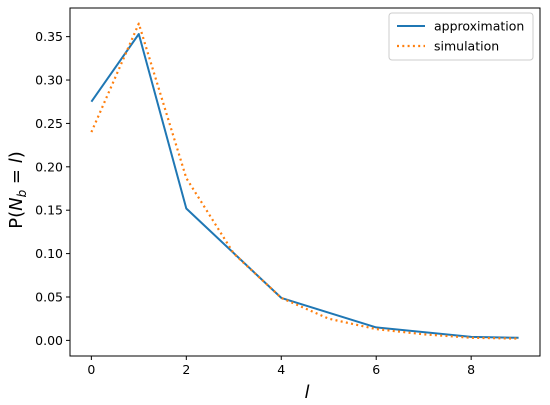  I want to click on x-tick-label: 2, so click(186, 369).